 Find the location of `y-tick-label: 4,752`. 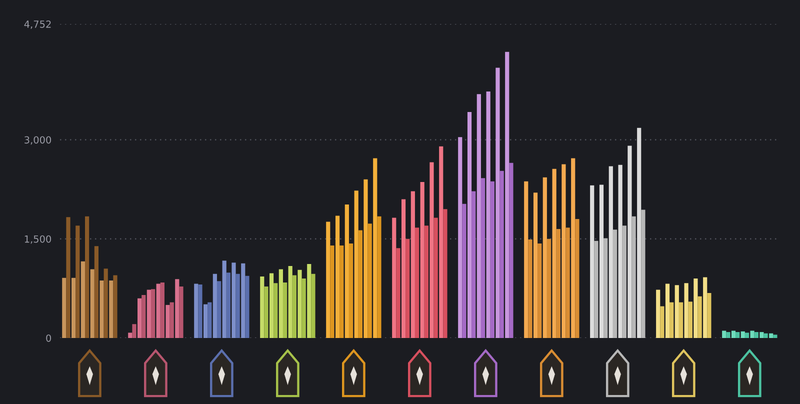

y-tick-label: 4,752 is located at coordinates (37, 24).